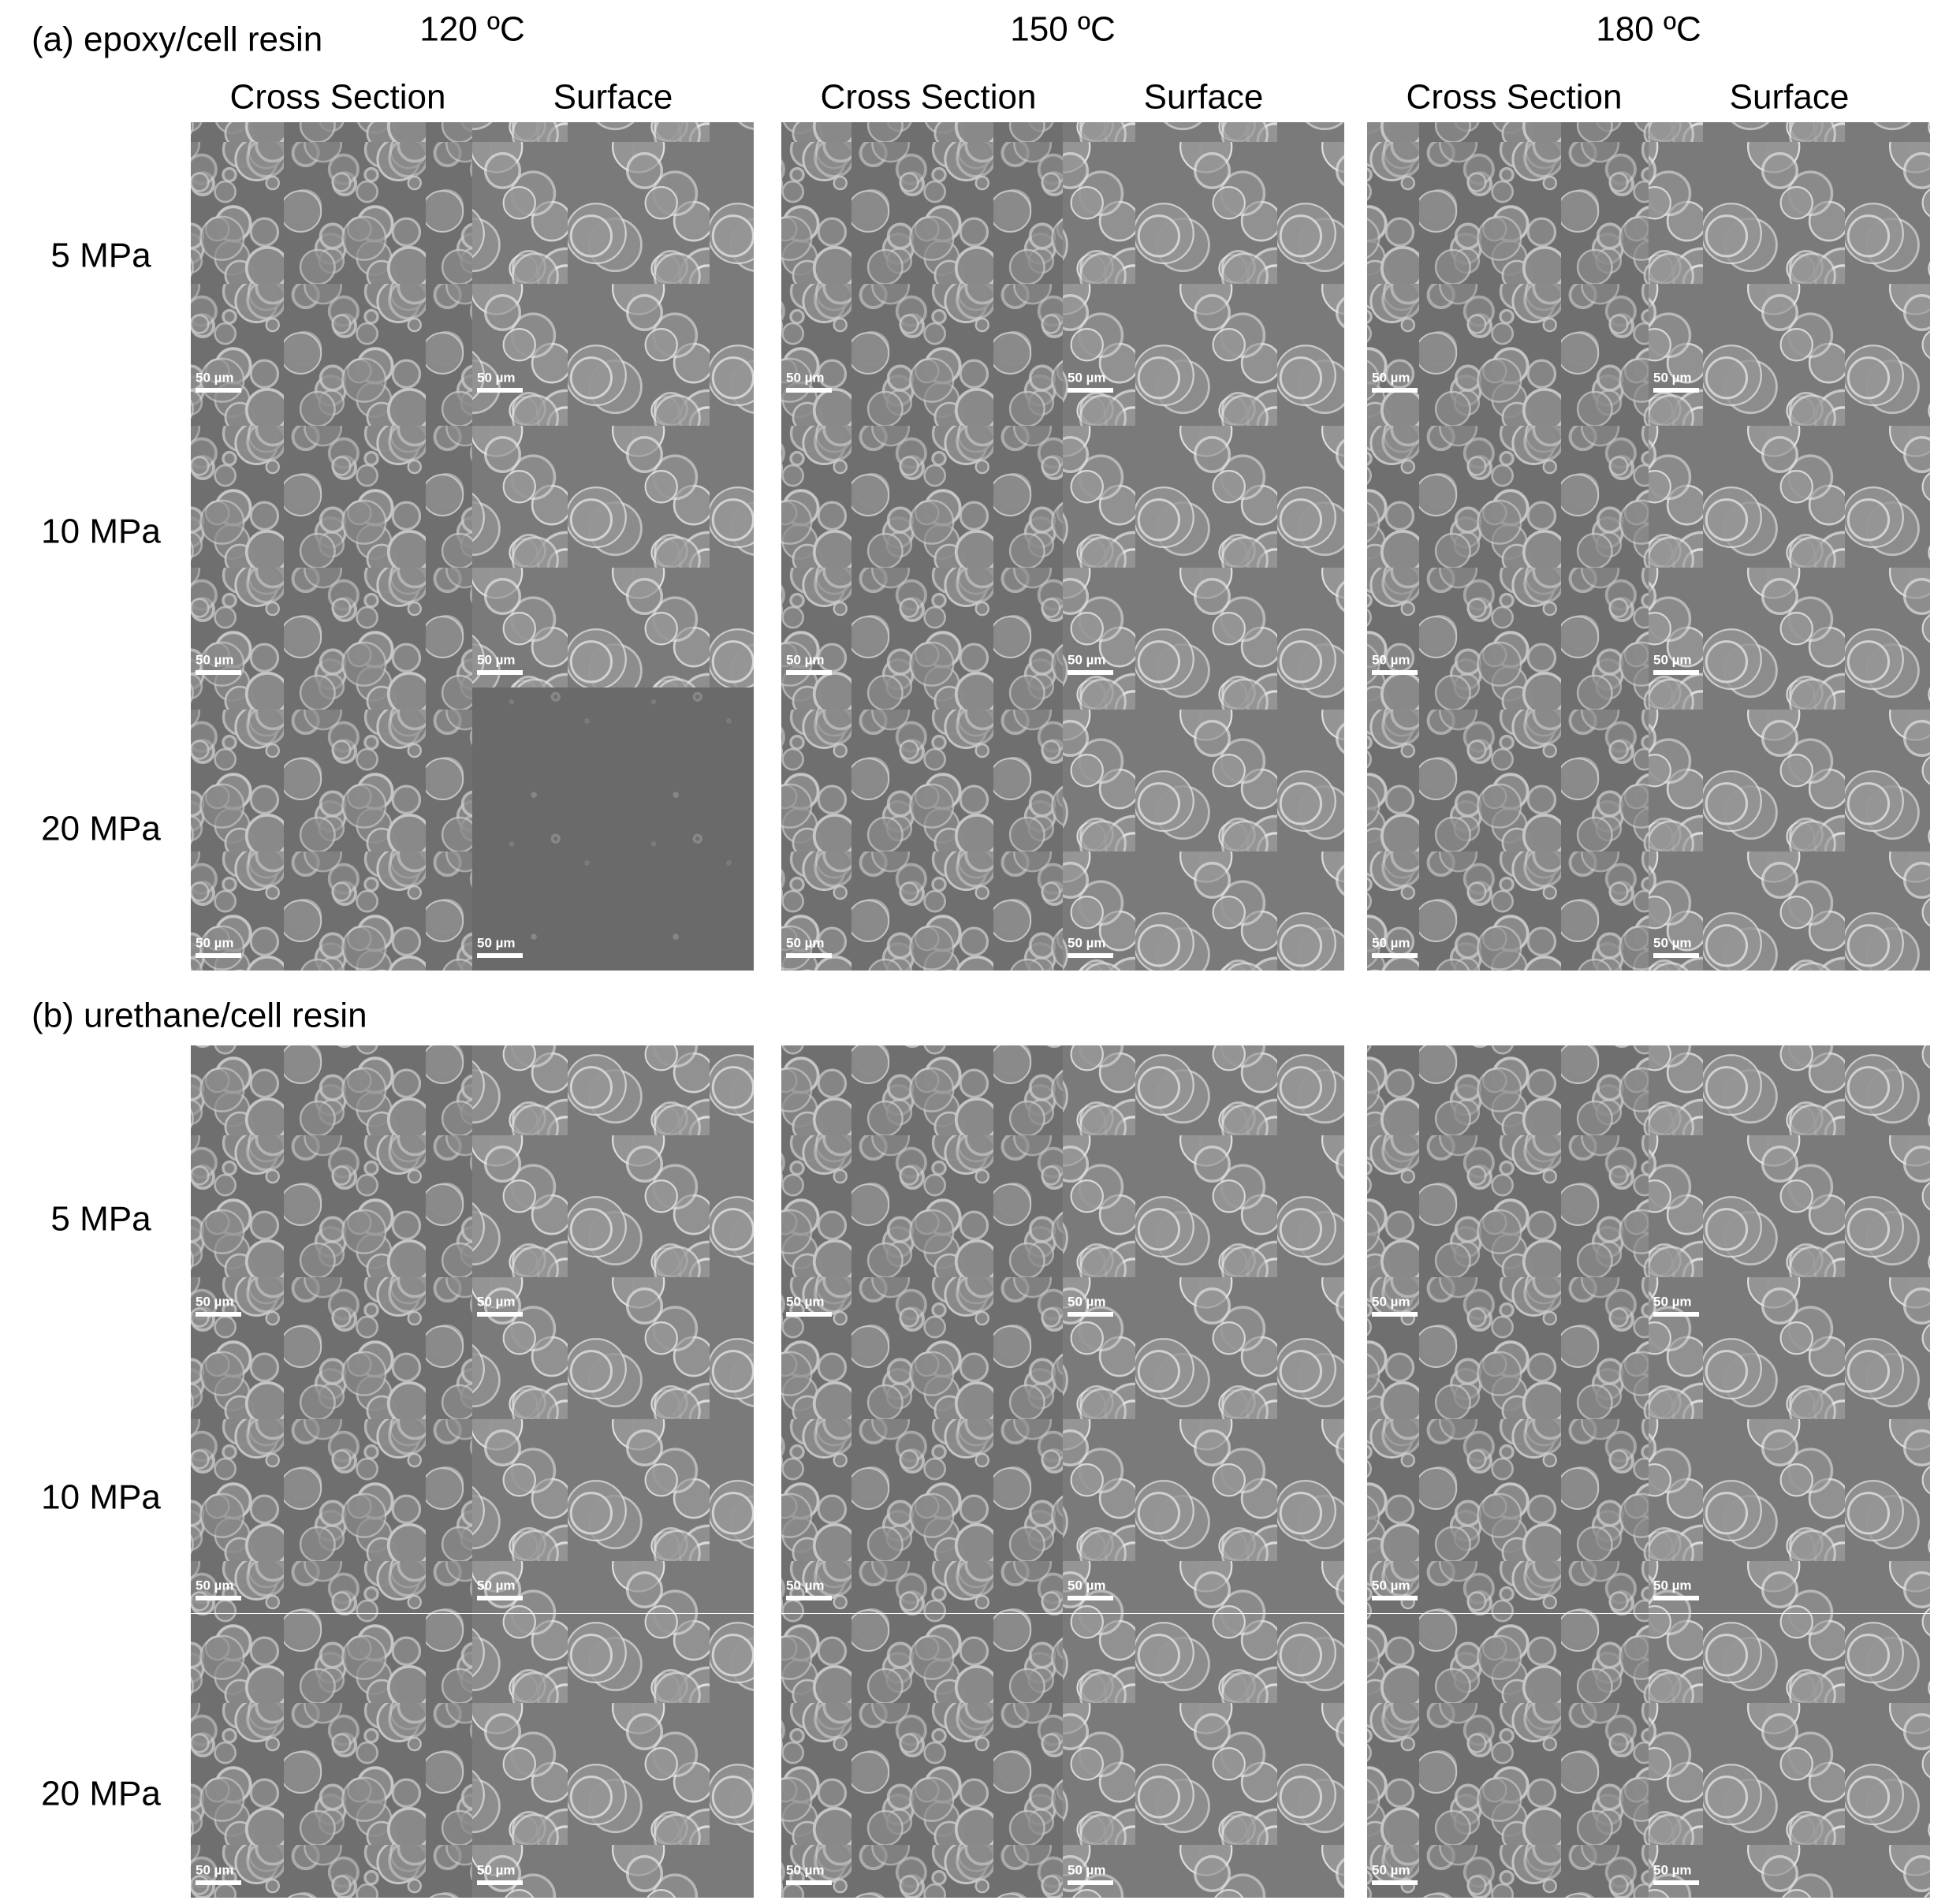 The image size is (1960, 1904). What do you see at coordinates (177, 39) in the screenshot?
I see `panel-label: (a) epoxy/cell resin` at bounding box center [177, 39].